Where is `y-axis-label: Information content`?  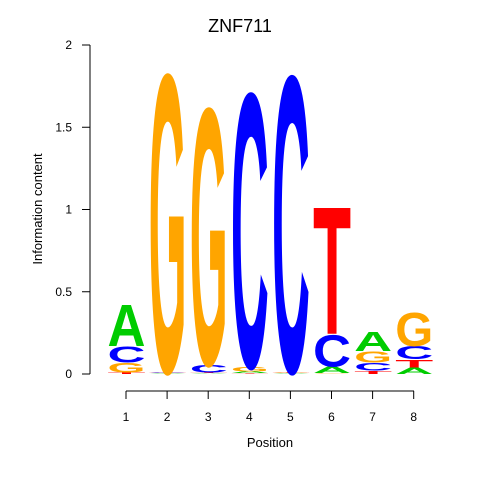 y-axis-label: Information content is located at coordinates (37, 209).